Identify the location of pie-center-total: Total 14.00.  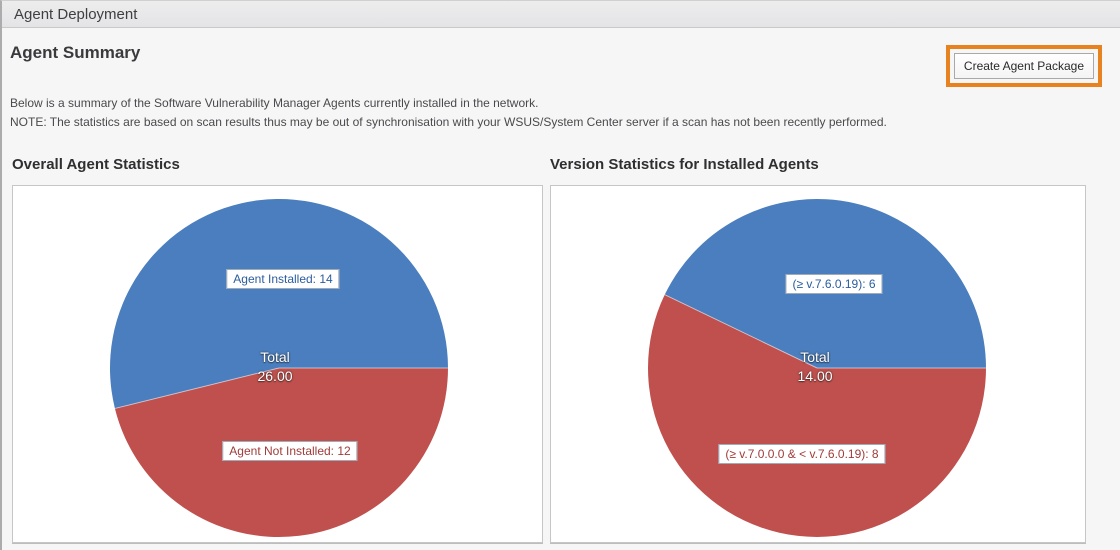
(814, 367).